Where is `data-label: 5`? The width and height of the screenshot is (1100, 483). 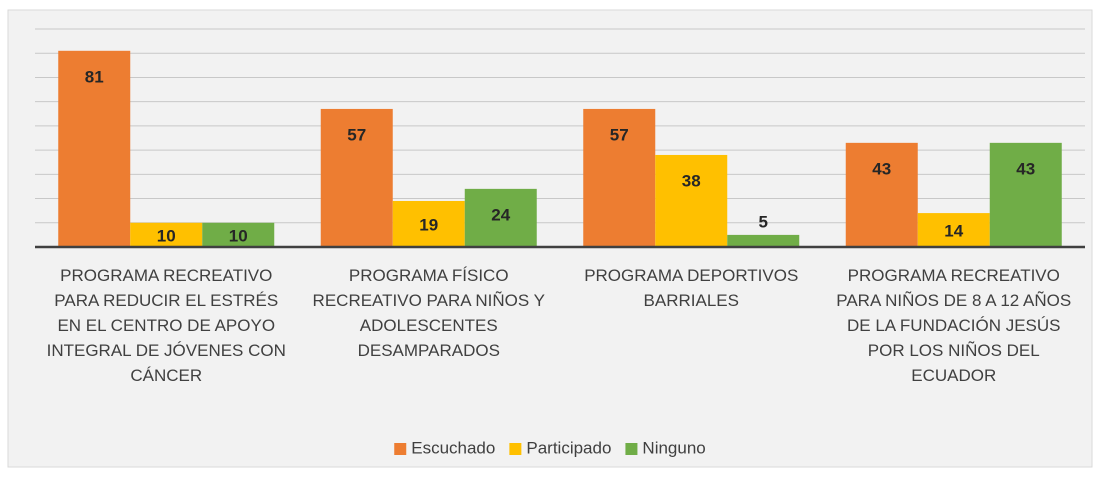
data-label: 5 is located at coordinates (763, 221).